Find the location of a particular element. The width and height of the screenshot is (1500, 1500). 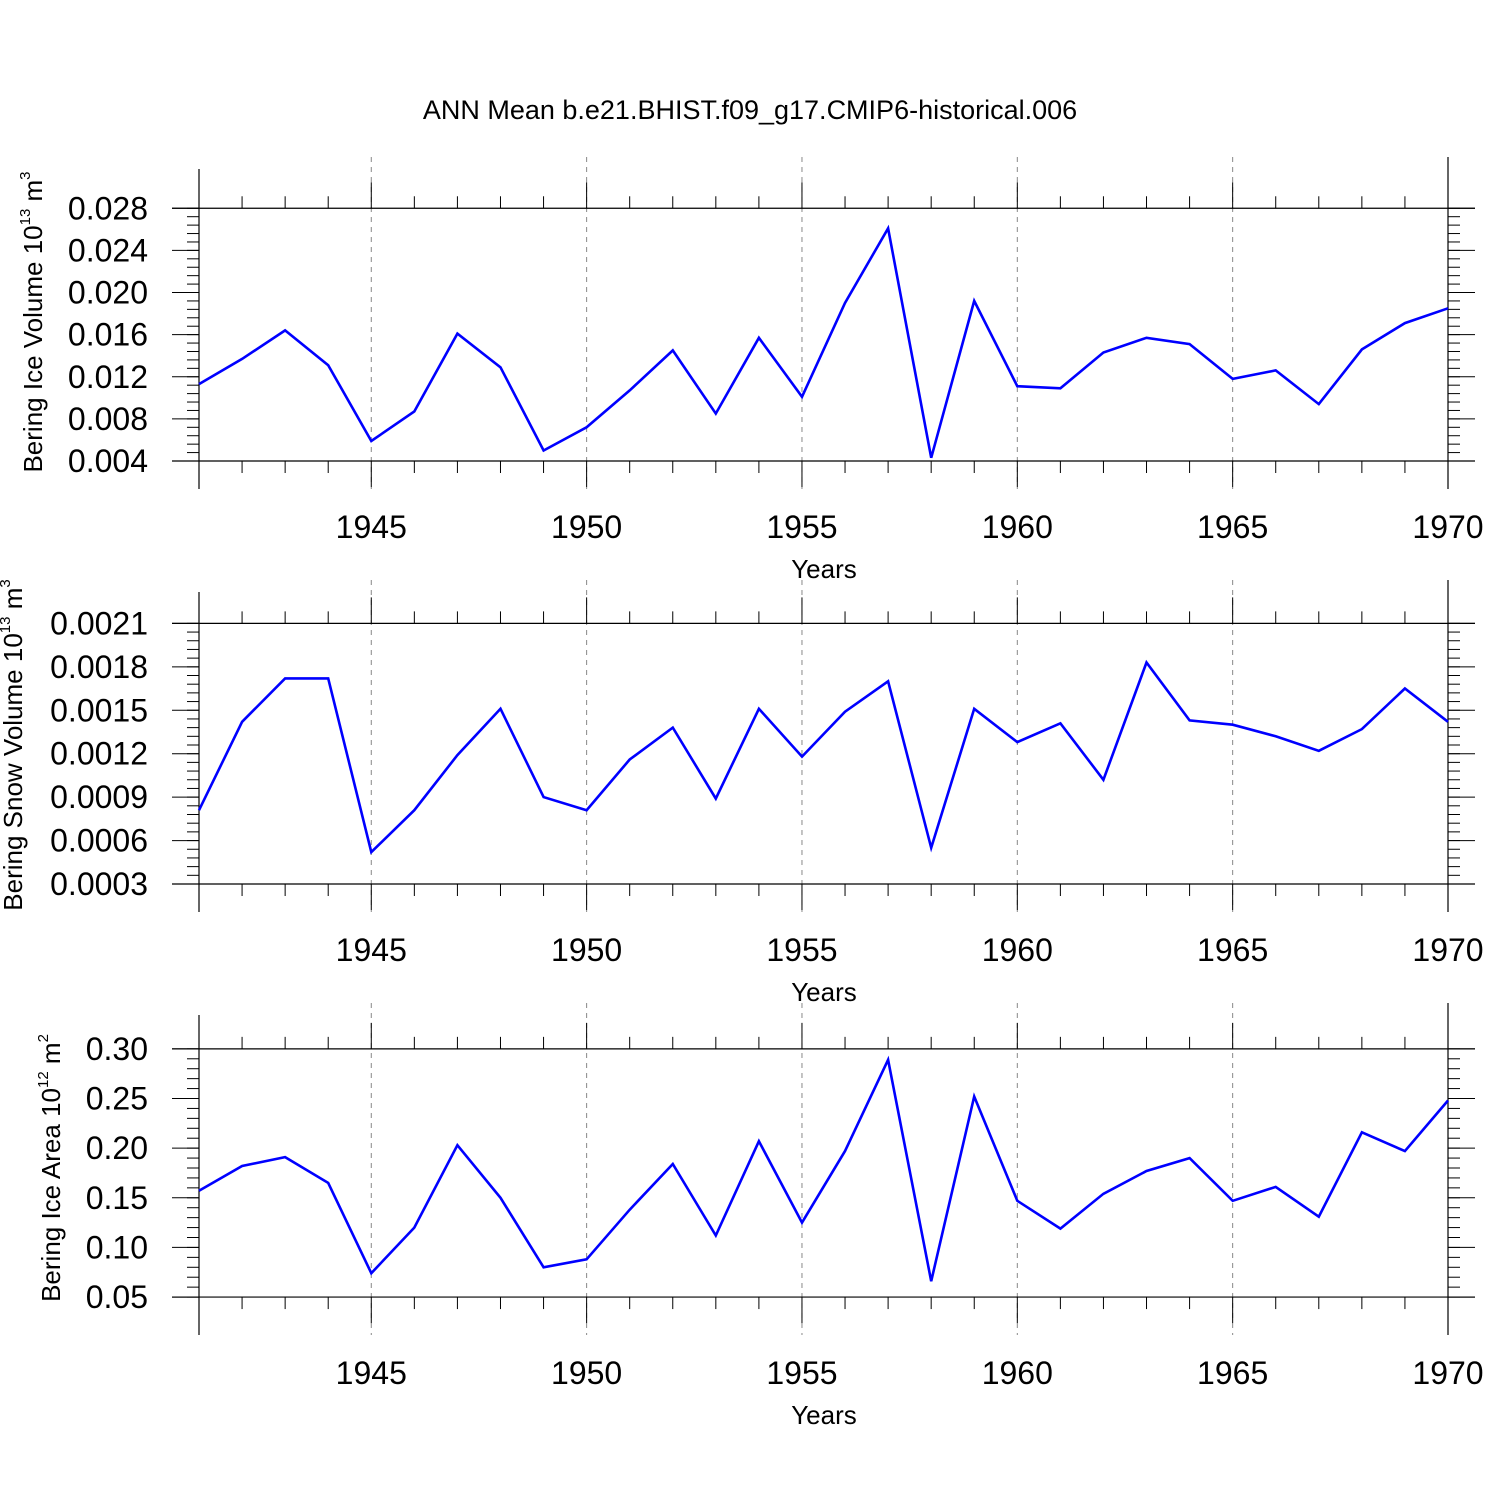

y-tick-label: 0.0021 is located at coordinates (99, 623).